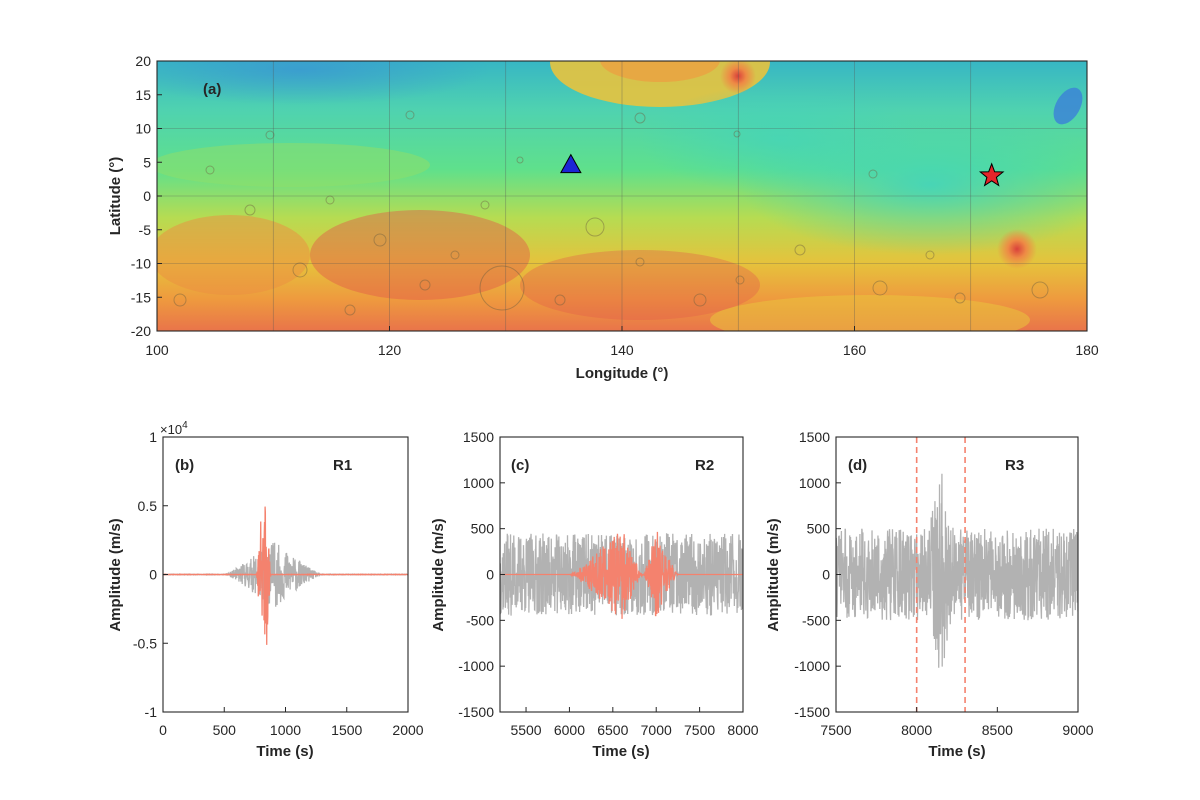 The width and height of the screenshot is (1200, 800). I want to click on map-y-tick-label: -20, so click(141, 331).